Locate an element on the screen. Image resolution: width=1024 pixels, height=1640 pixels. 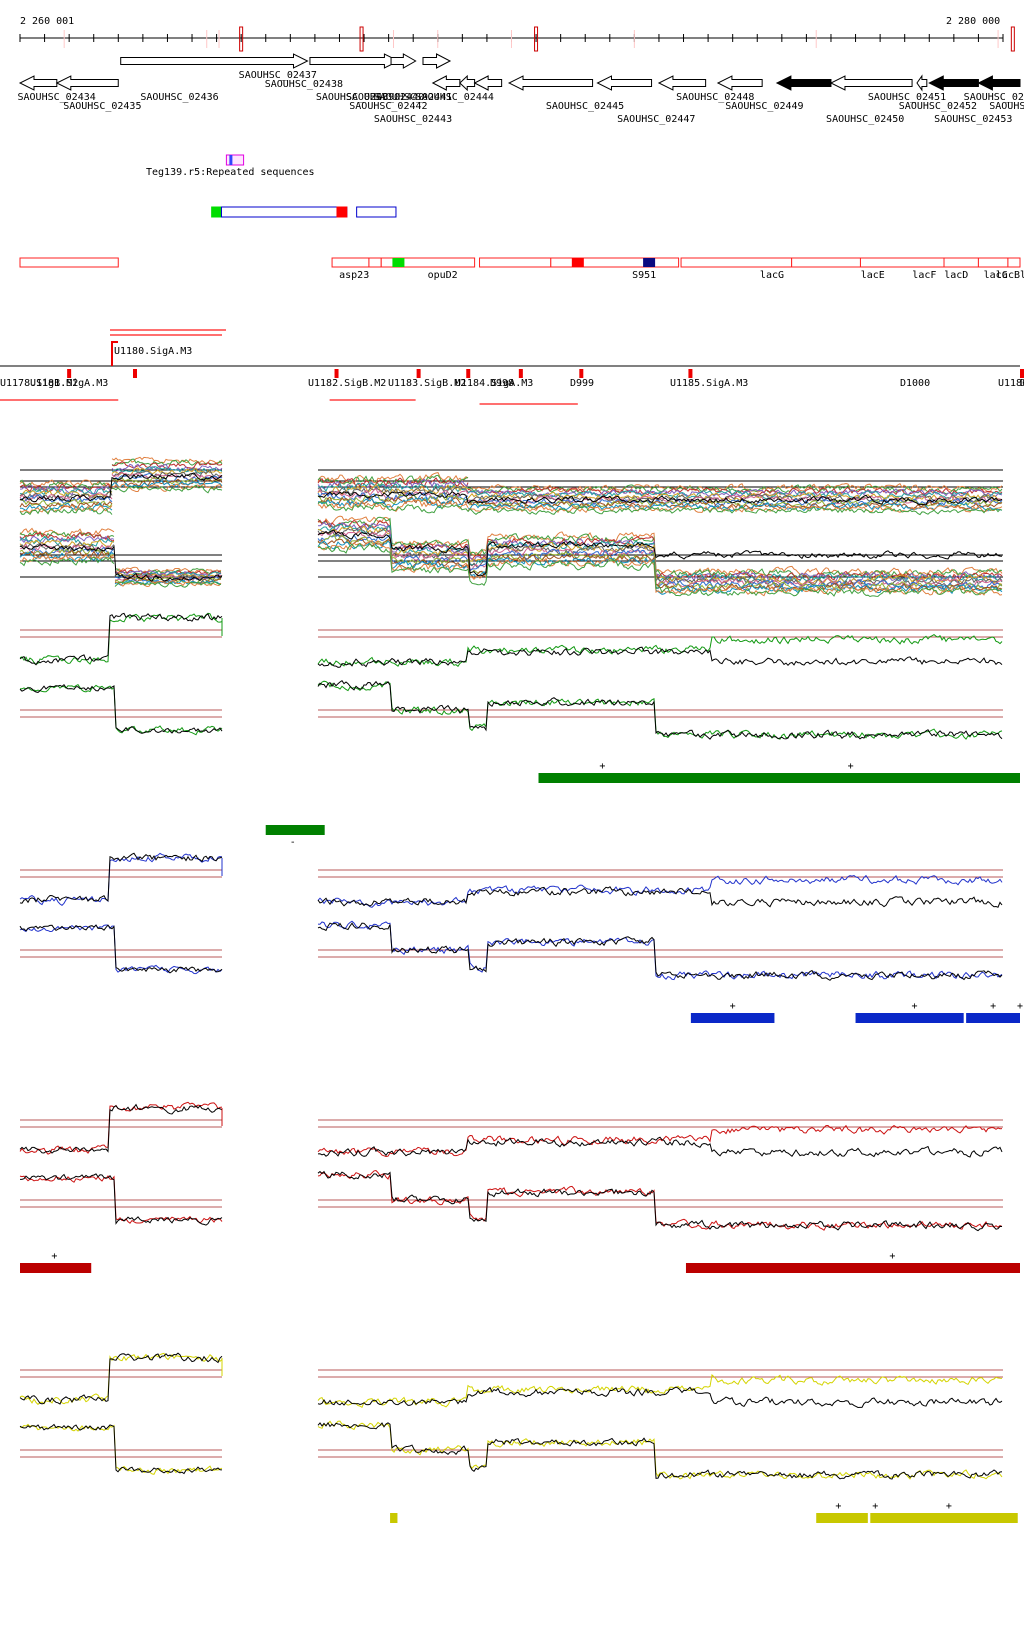
promoter-label: U1182.SigB.M2 is located at coordinates (347, 383).